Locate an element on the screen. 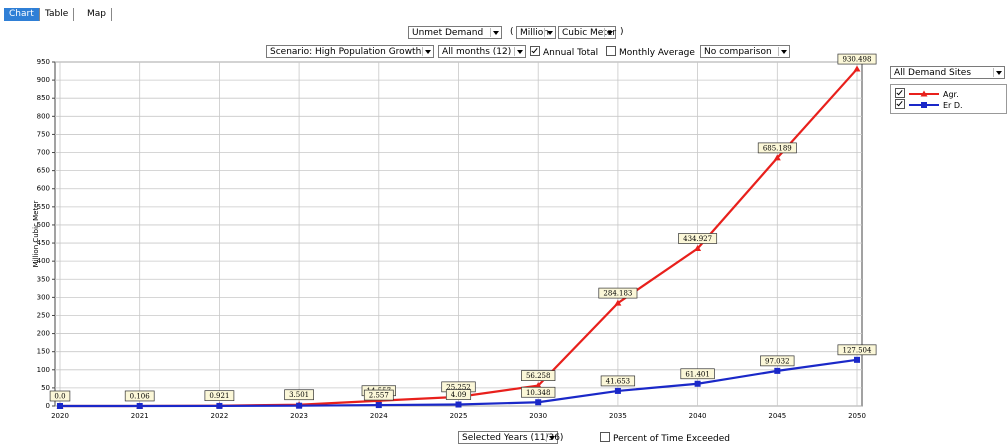 The image size is (1008, 445). data-label: 41.653 is located at coordinates (618, 381).